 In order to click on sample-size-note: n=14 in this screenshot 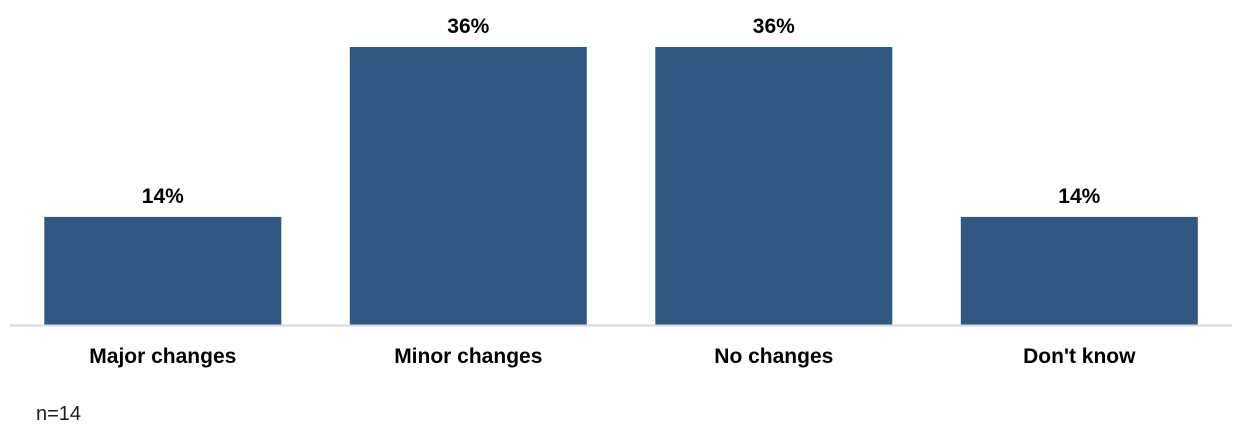, I will do `click(59, 414)`.